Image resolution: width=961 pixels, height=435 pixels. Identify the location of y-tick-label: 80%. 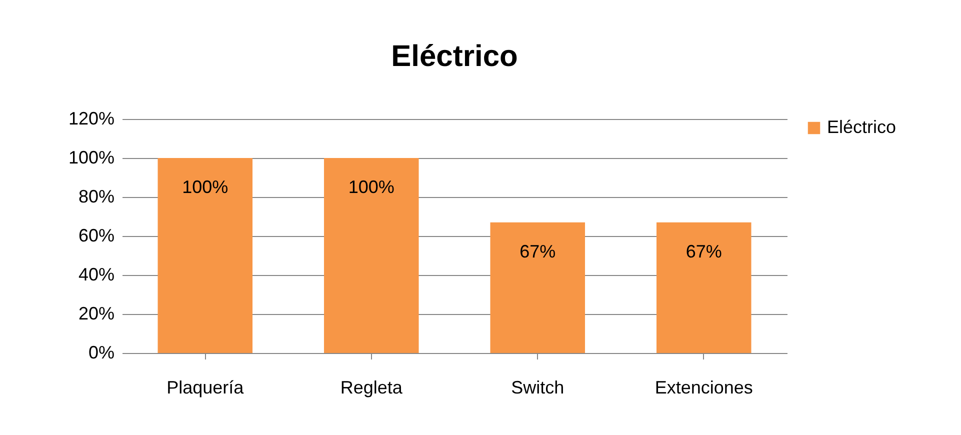
(96, 196).